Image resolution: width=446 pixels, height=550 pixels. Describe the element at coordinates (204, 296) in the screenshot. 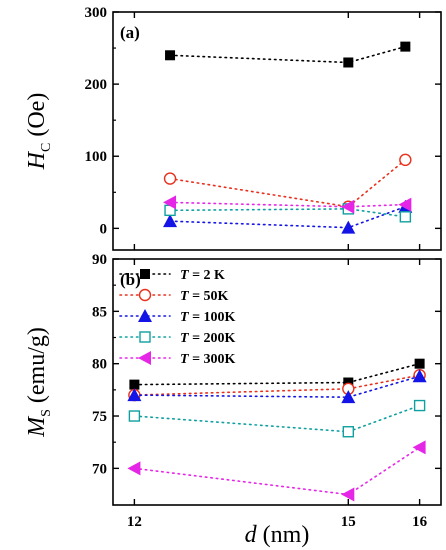

I see `legend-entry: T = 50K` at that location.